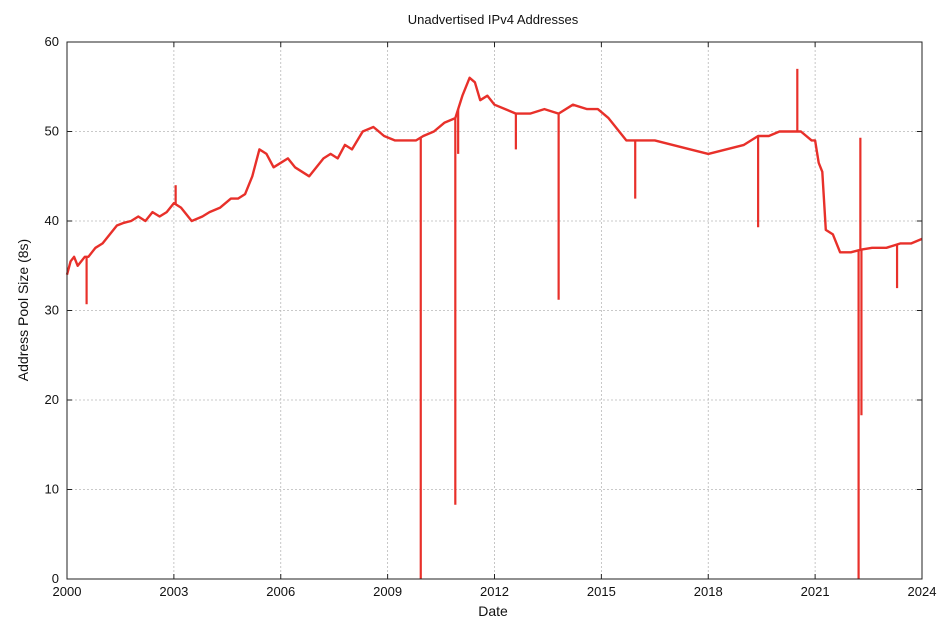  Describe the element at coordinates (601, 591) in the screenshot. I see `x-tick-label: 2015` at that location.